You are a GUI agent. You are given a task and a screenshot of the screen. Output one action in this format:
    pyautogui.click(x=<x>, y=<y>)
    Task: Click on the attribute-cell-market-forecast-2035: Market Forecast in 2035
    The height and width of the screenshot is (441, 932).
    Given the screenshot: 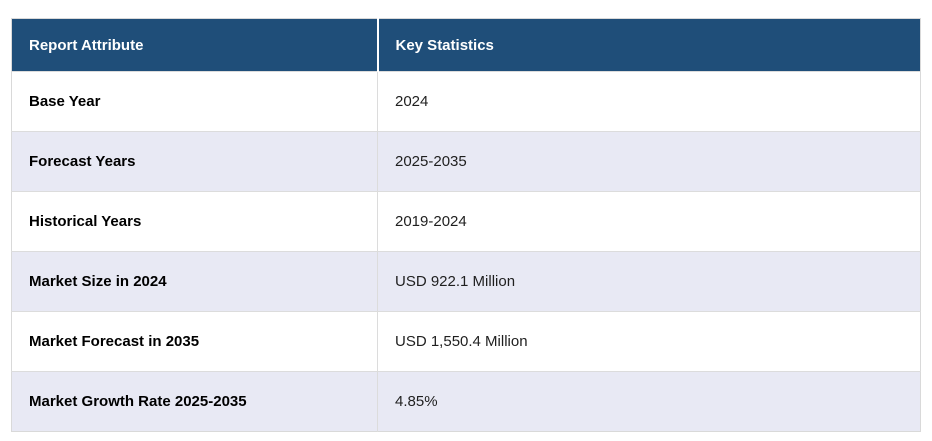 What is the action you would take?
    pyautogui.click(x=194, y=341)
    